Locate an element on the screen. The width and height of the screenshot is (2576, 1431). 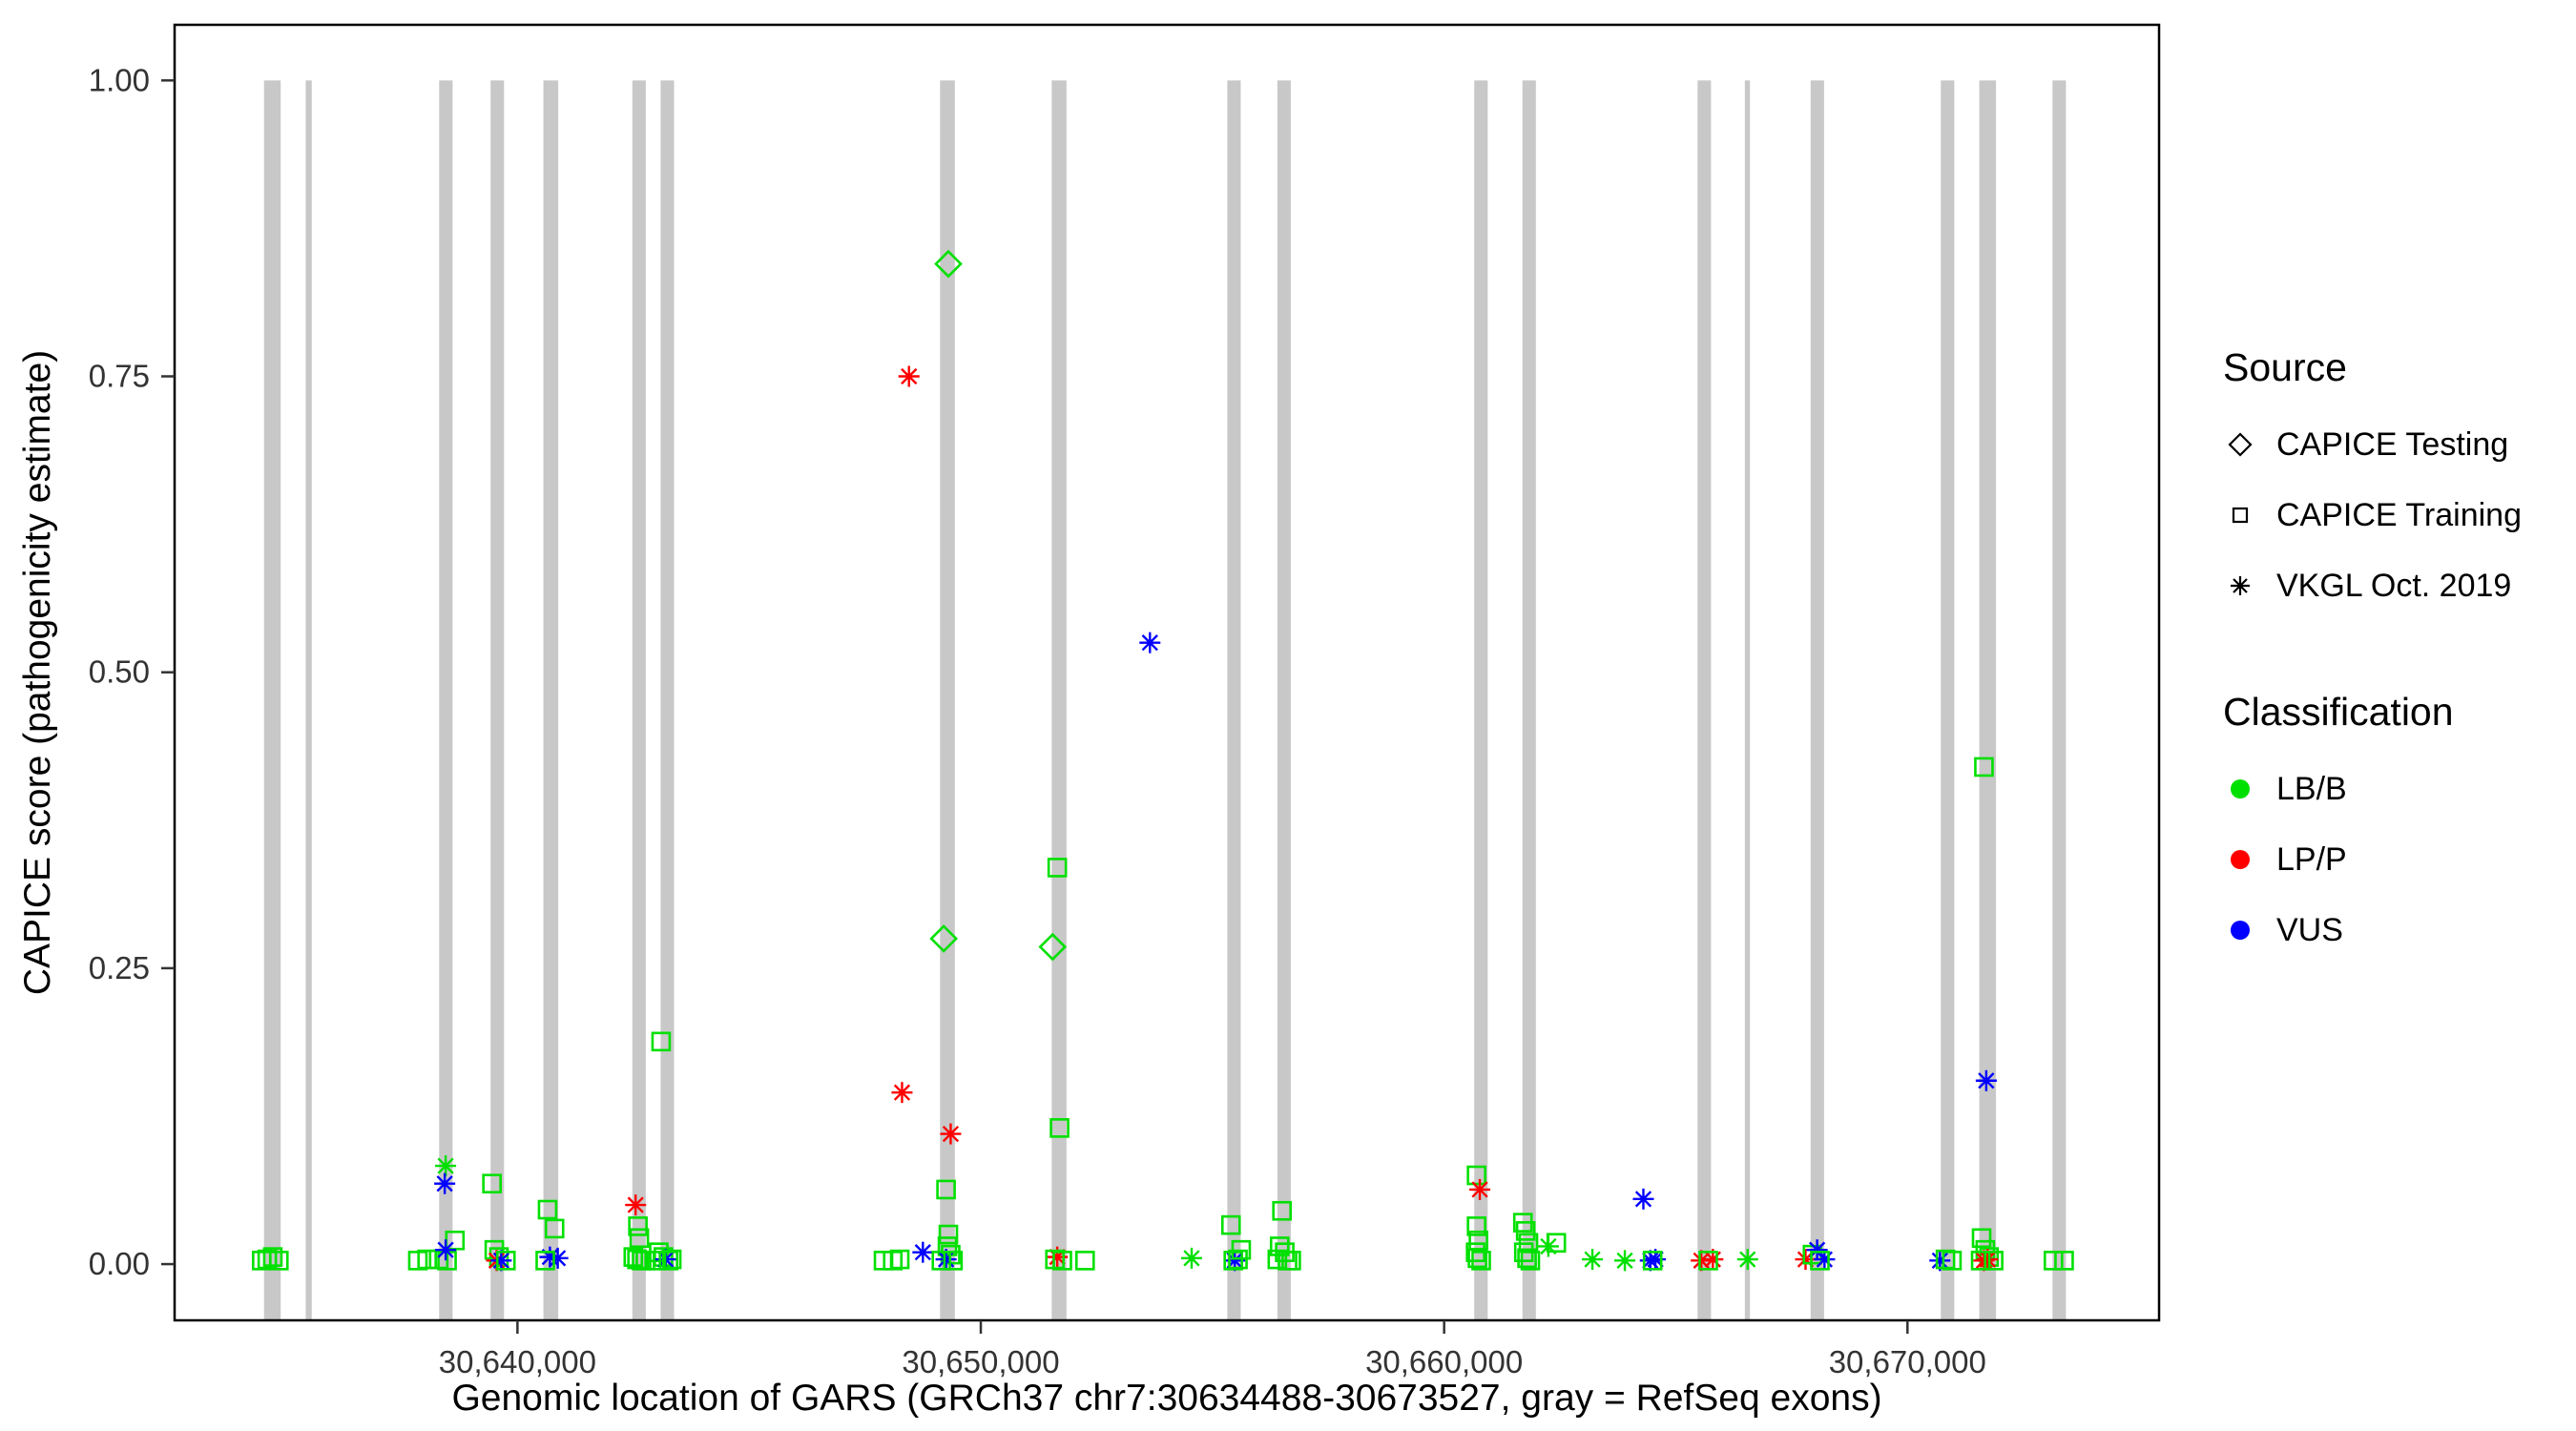
y-tick-label: 1.00 is located at coordinates (119, 79).